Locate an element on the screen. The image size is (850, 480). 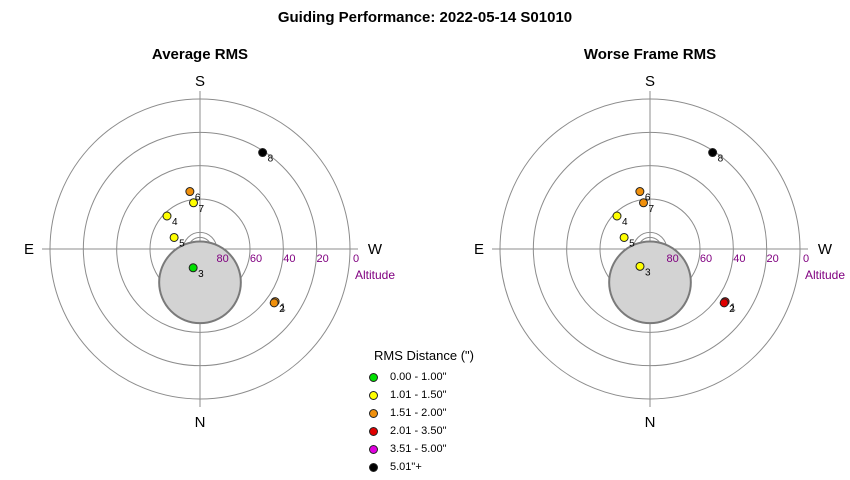
legend-item: 2.01 - 3.50" is located at coordinates (426, 431).